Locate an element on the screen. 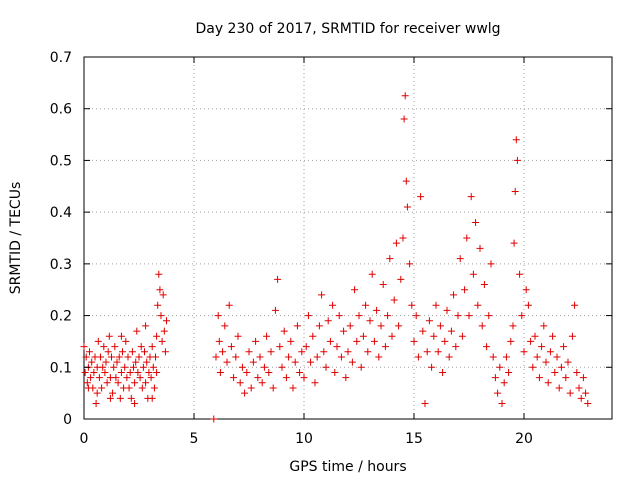 This screenshot has width=640, height=480. x-tick-label: 10 is located at coordinates (304, 439).